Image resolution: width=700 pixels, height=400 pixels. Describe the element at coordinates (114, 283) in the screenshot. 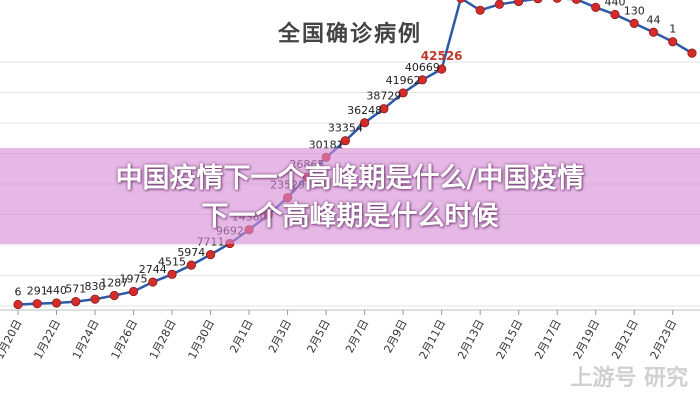

I see `data-label: 1287` at that location.